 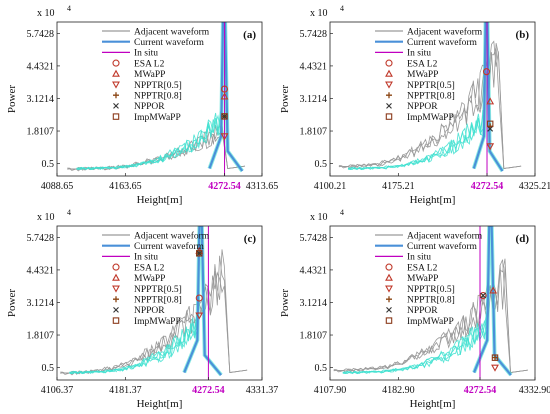 What do you see at coordinates (534, 186) in the screenshot?
I see `x-tick-label: 4325.21` at bounding box center [534, 186].